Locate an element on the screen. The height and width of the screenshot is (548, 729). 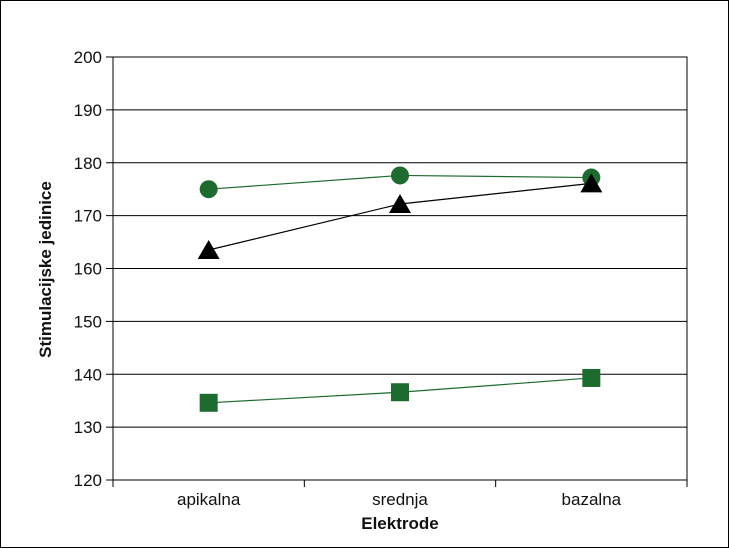
x-tick-label: srednja is located at coordinates (400, 499).